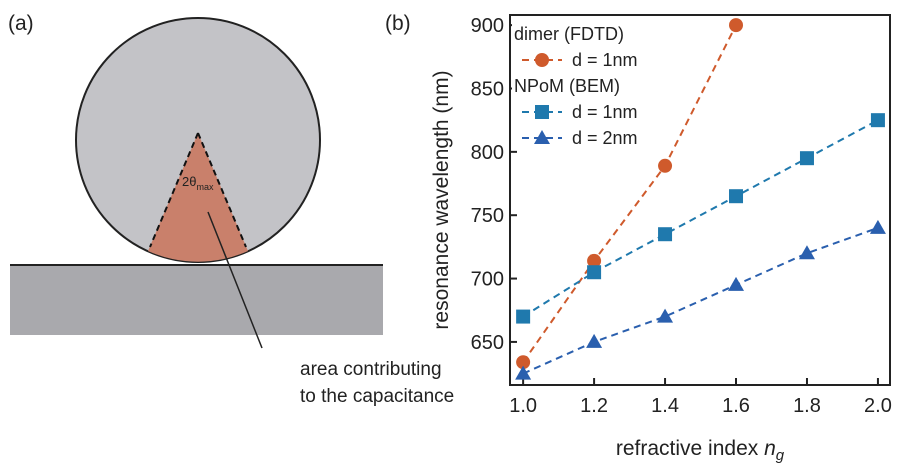 This screenshot has width=897, height=471. Describe the element at coordinates (189, 181) in the screenshot. I see `angle-text: 2θ` at that location.